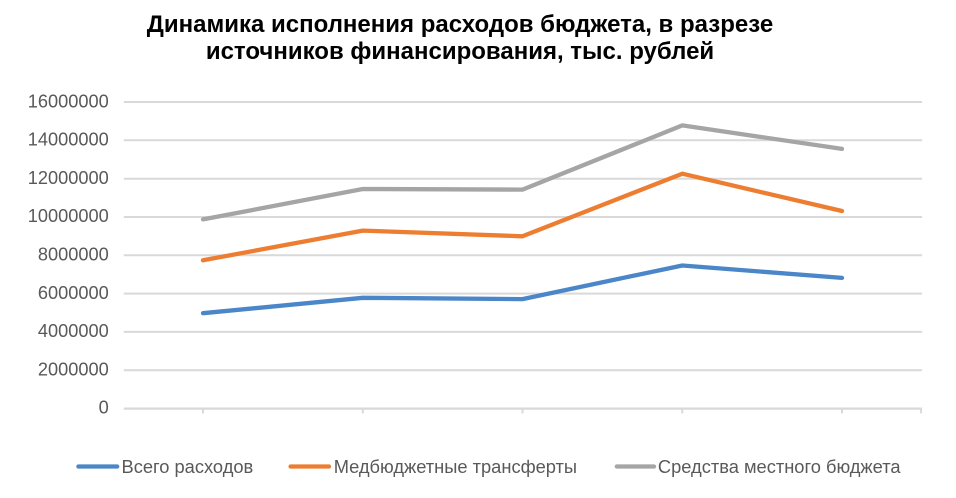 Image resolution: width=956 pixels, height=498 pixels. Describe the element at coordinates (455, 466) in the screenshot. I see `svg-text: Медбюджетные трансферты` at that location.